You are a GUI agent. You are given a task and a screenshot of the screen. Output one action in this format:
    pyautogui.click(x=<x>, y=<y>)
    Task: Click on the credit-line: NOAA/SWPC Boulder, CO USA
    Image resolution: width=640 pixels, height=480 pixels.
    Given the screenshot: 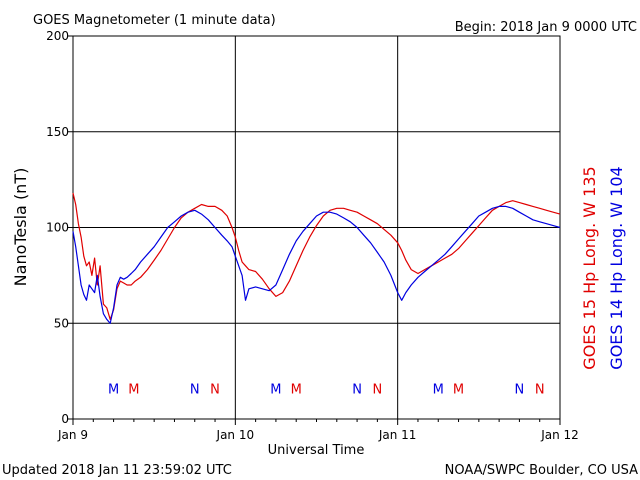 What is the action you would take?
    pyautogui.click(x=541, y=470)
    